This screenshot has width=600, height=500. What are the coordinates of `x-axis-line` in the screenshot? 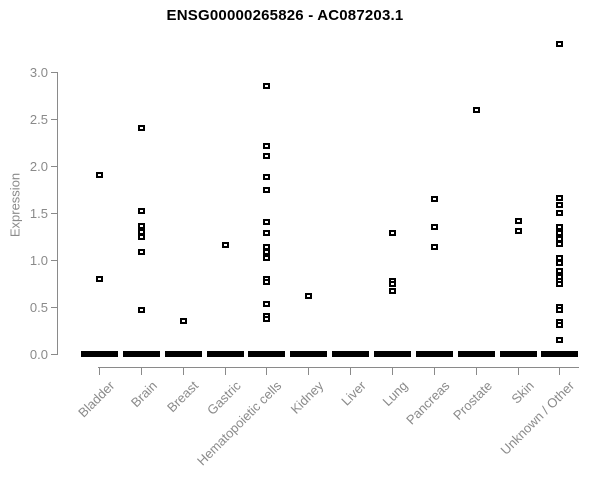 It's located at (338, 367).